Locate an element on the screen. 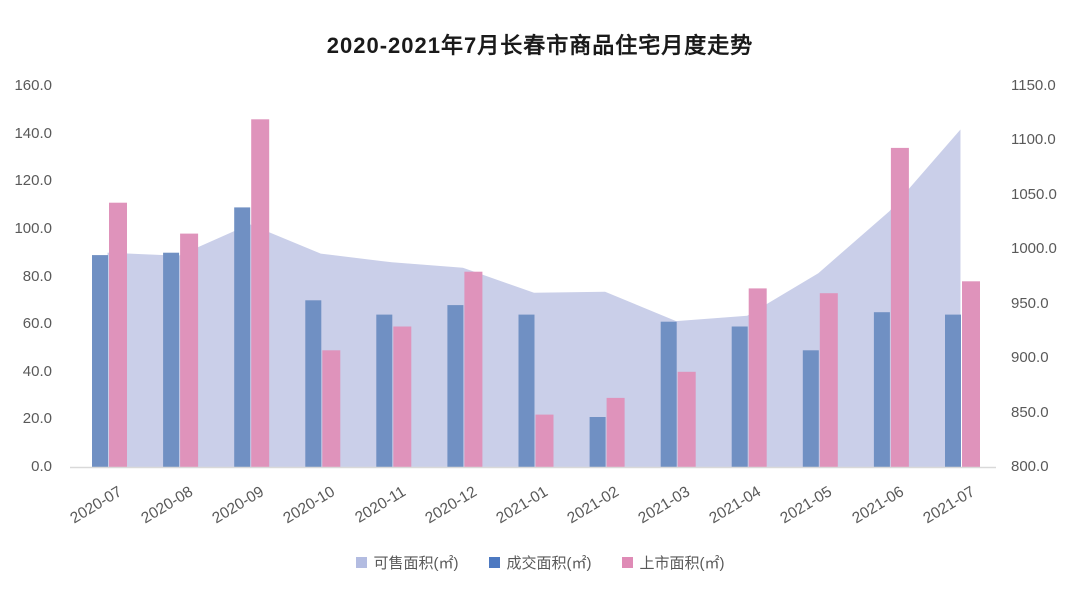  left-axis-tick: 160.0 is located at coordinates (33, 85).